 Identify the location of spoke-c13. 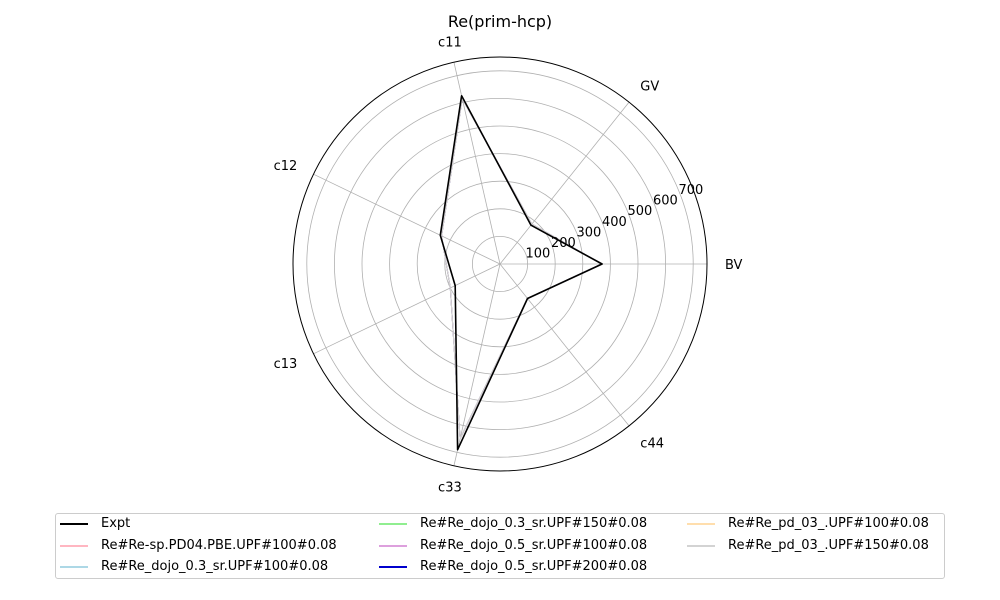
(407, 309).